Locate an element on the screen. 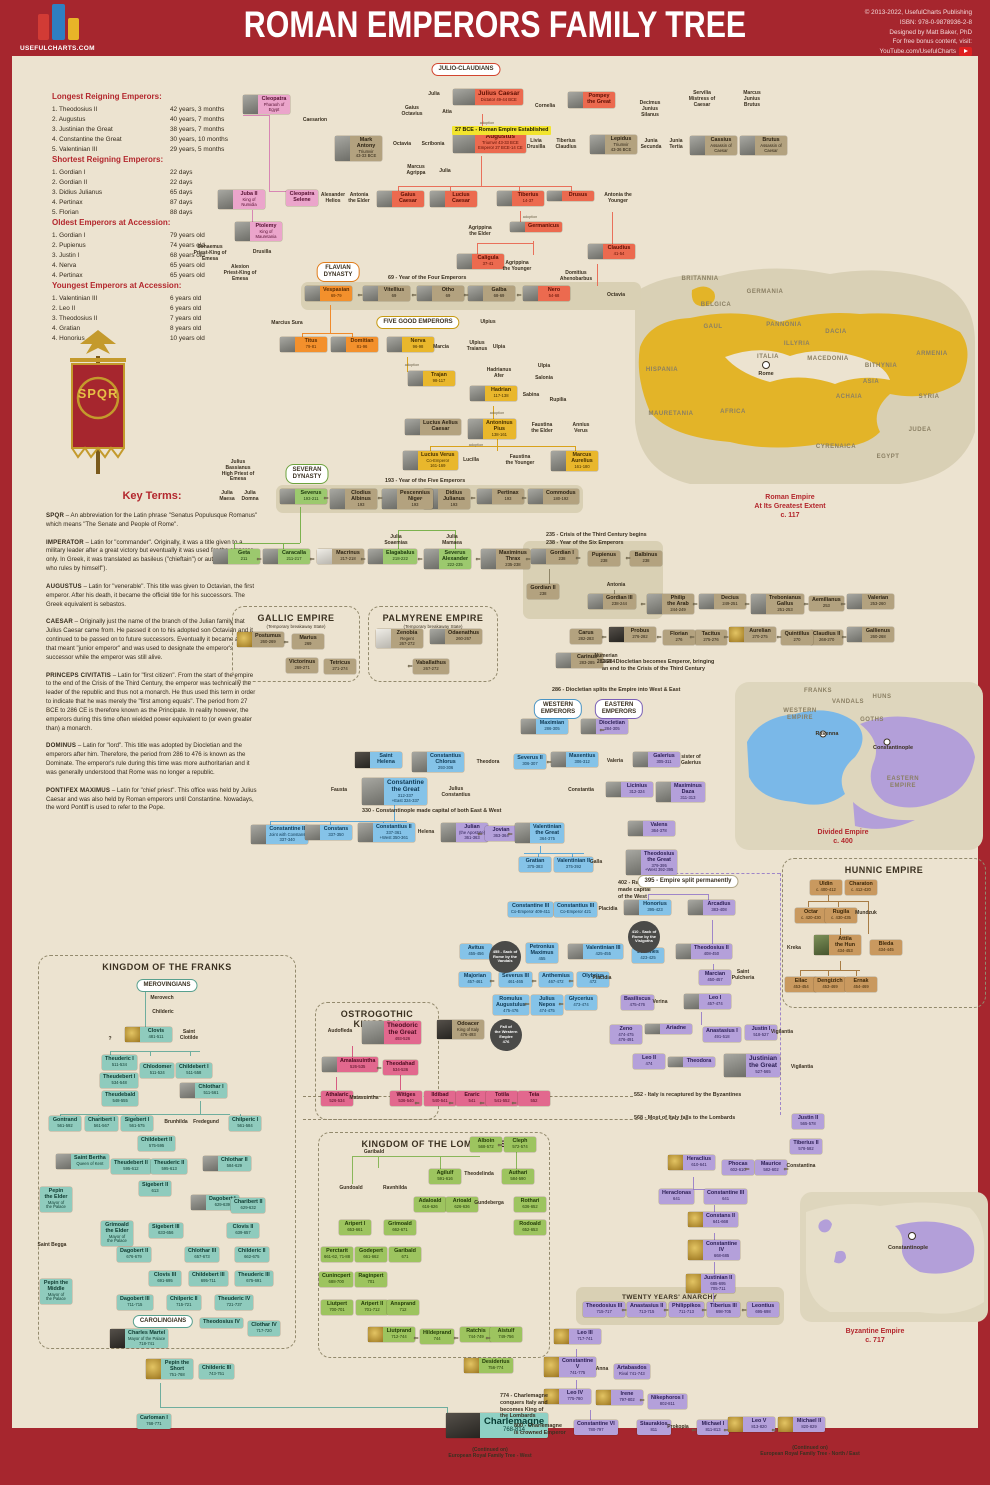 The image size is (990, 1485). person-text: Justinian the Great 527-565 is located at coordinates (763, 1065).